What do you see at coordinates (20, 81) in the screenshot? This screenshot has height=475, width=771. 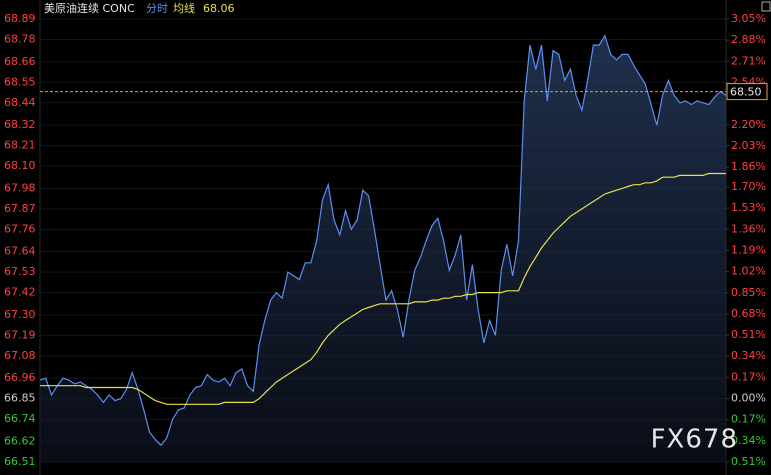 I see `y-tick-label: 68.55` at bounding box center [20, 81].